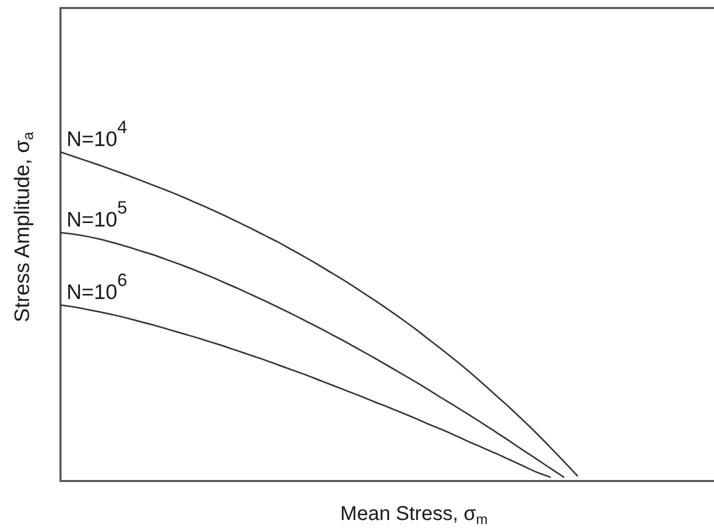 This screenshot has height=532, width=714. I want to click on series-label: N=10$^{4}$, so click(97, 133).